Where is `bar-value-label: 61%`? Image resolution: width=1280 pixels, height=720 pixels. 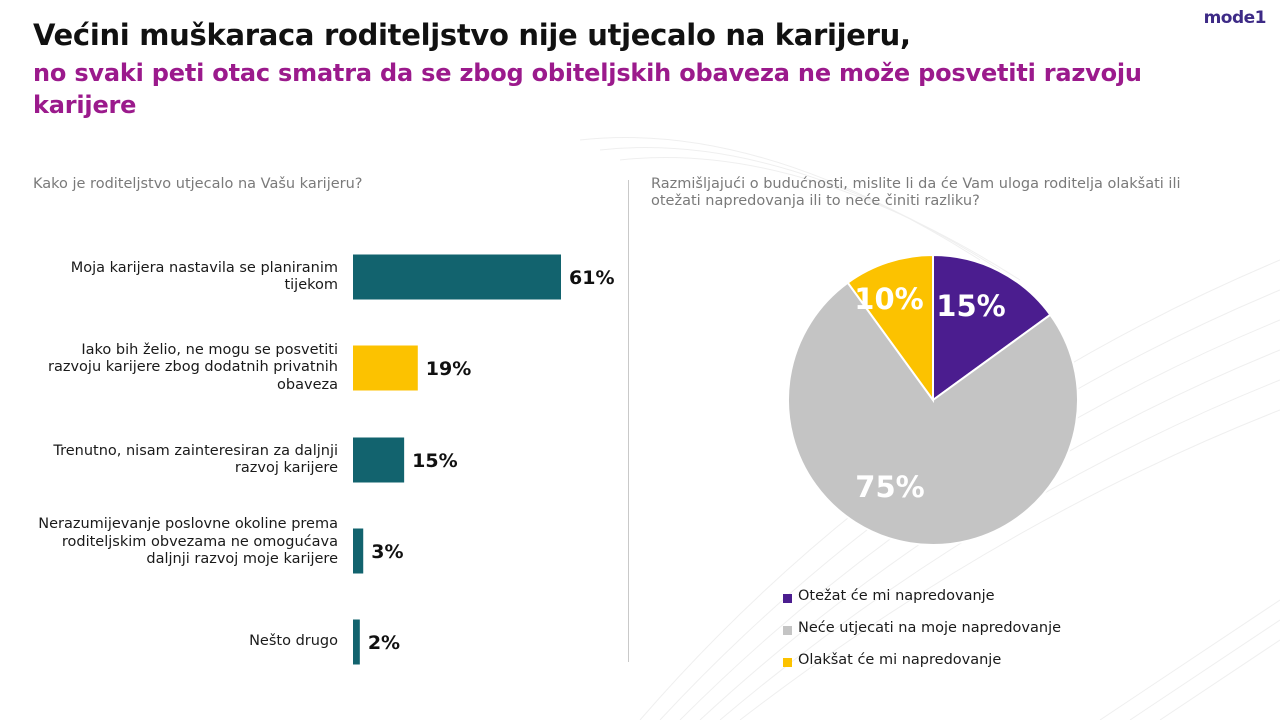
bar-value-label: 61% is located at coordinates (591, 278).